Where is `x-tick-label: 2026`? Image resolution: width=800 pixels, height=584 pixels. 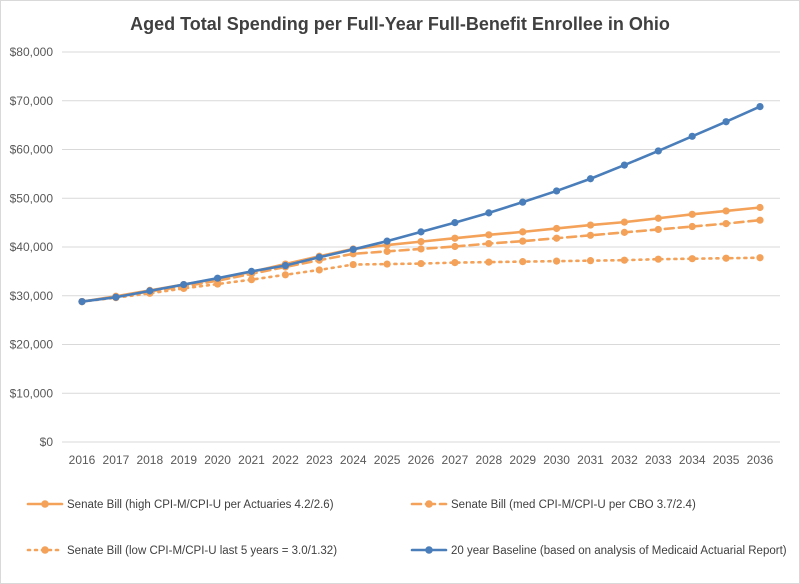
x-tick-label: 2026 is located at coordinates (421, 460).